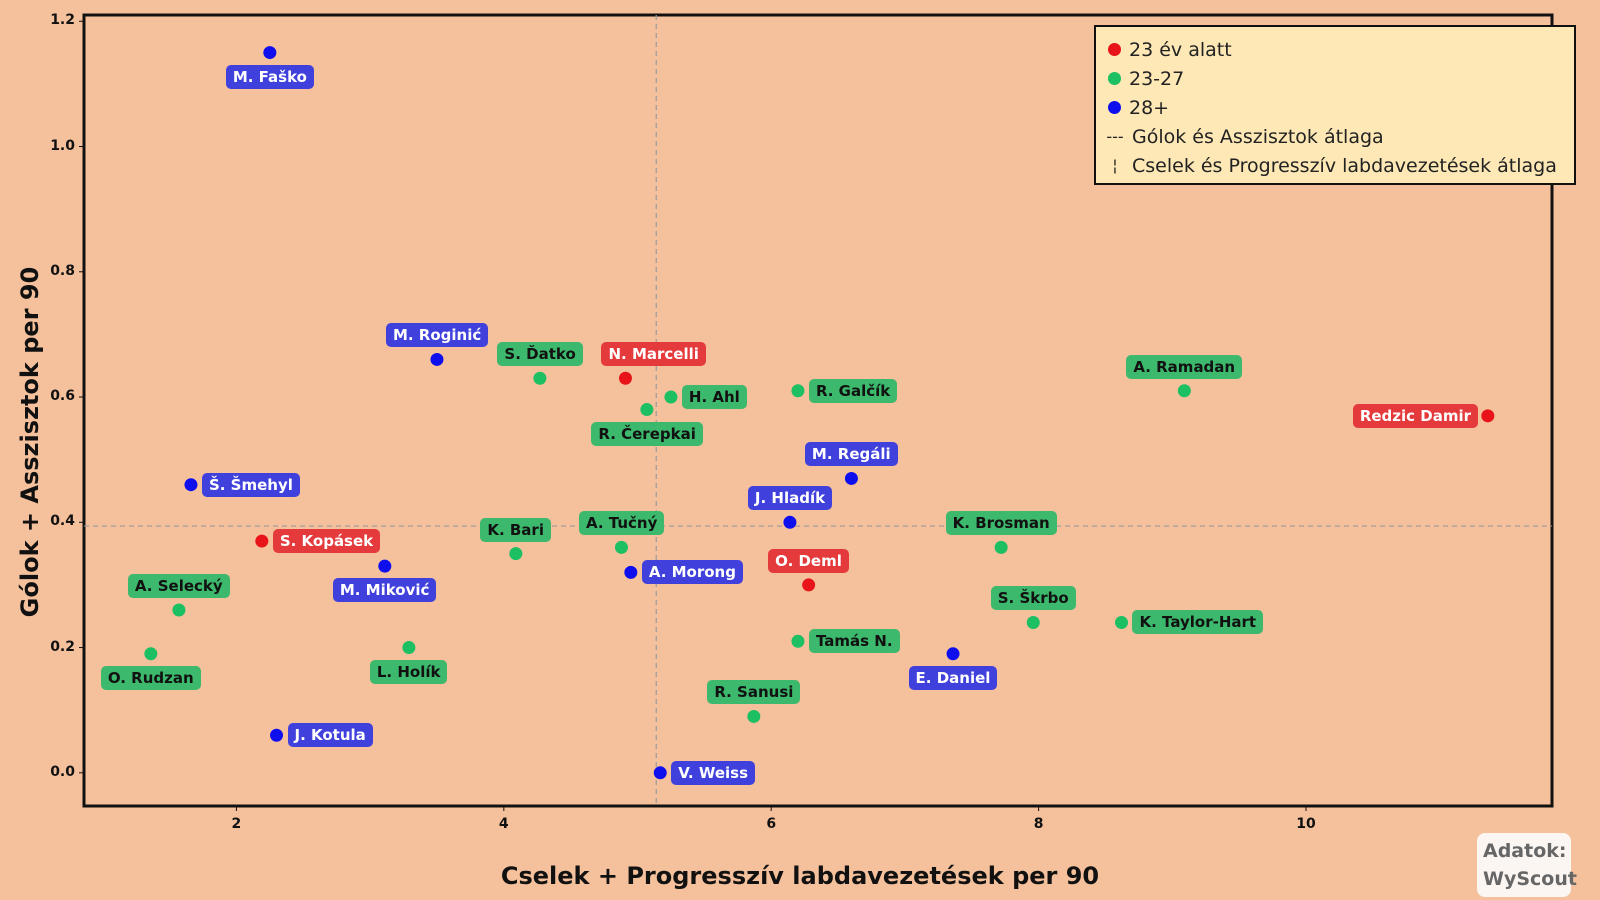  What do you see at coordinates (771, 824) in the screenshot?
I see `x-tick-label: 6` at bounding box center [771, 824].